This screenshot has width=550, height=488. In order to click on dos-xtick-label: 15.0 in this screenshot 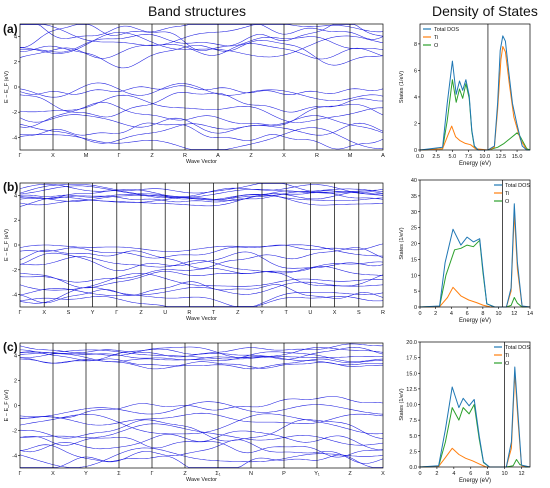, I will do `click(517, 157)`.